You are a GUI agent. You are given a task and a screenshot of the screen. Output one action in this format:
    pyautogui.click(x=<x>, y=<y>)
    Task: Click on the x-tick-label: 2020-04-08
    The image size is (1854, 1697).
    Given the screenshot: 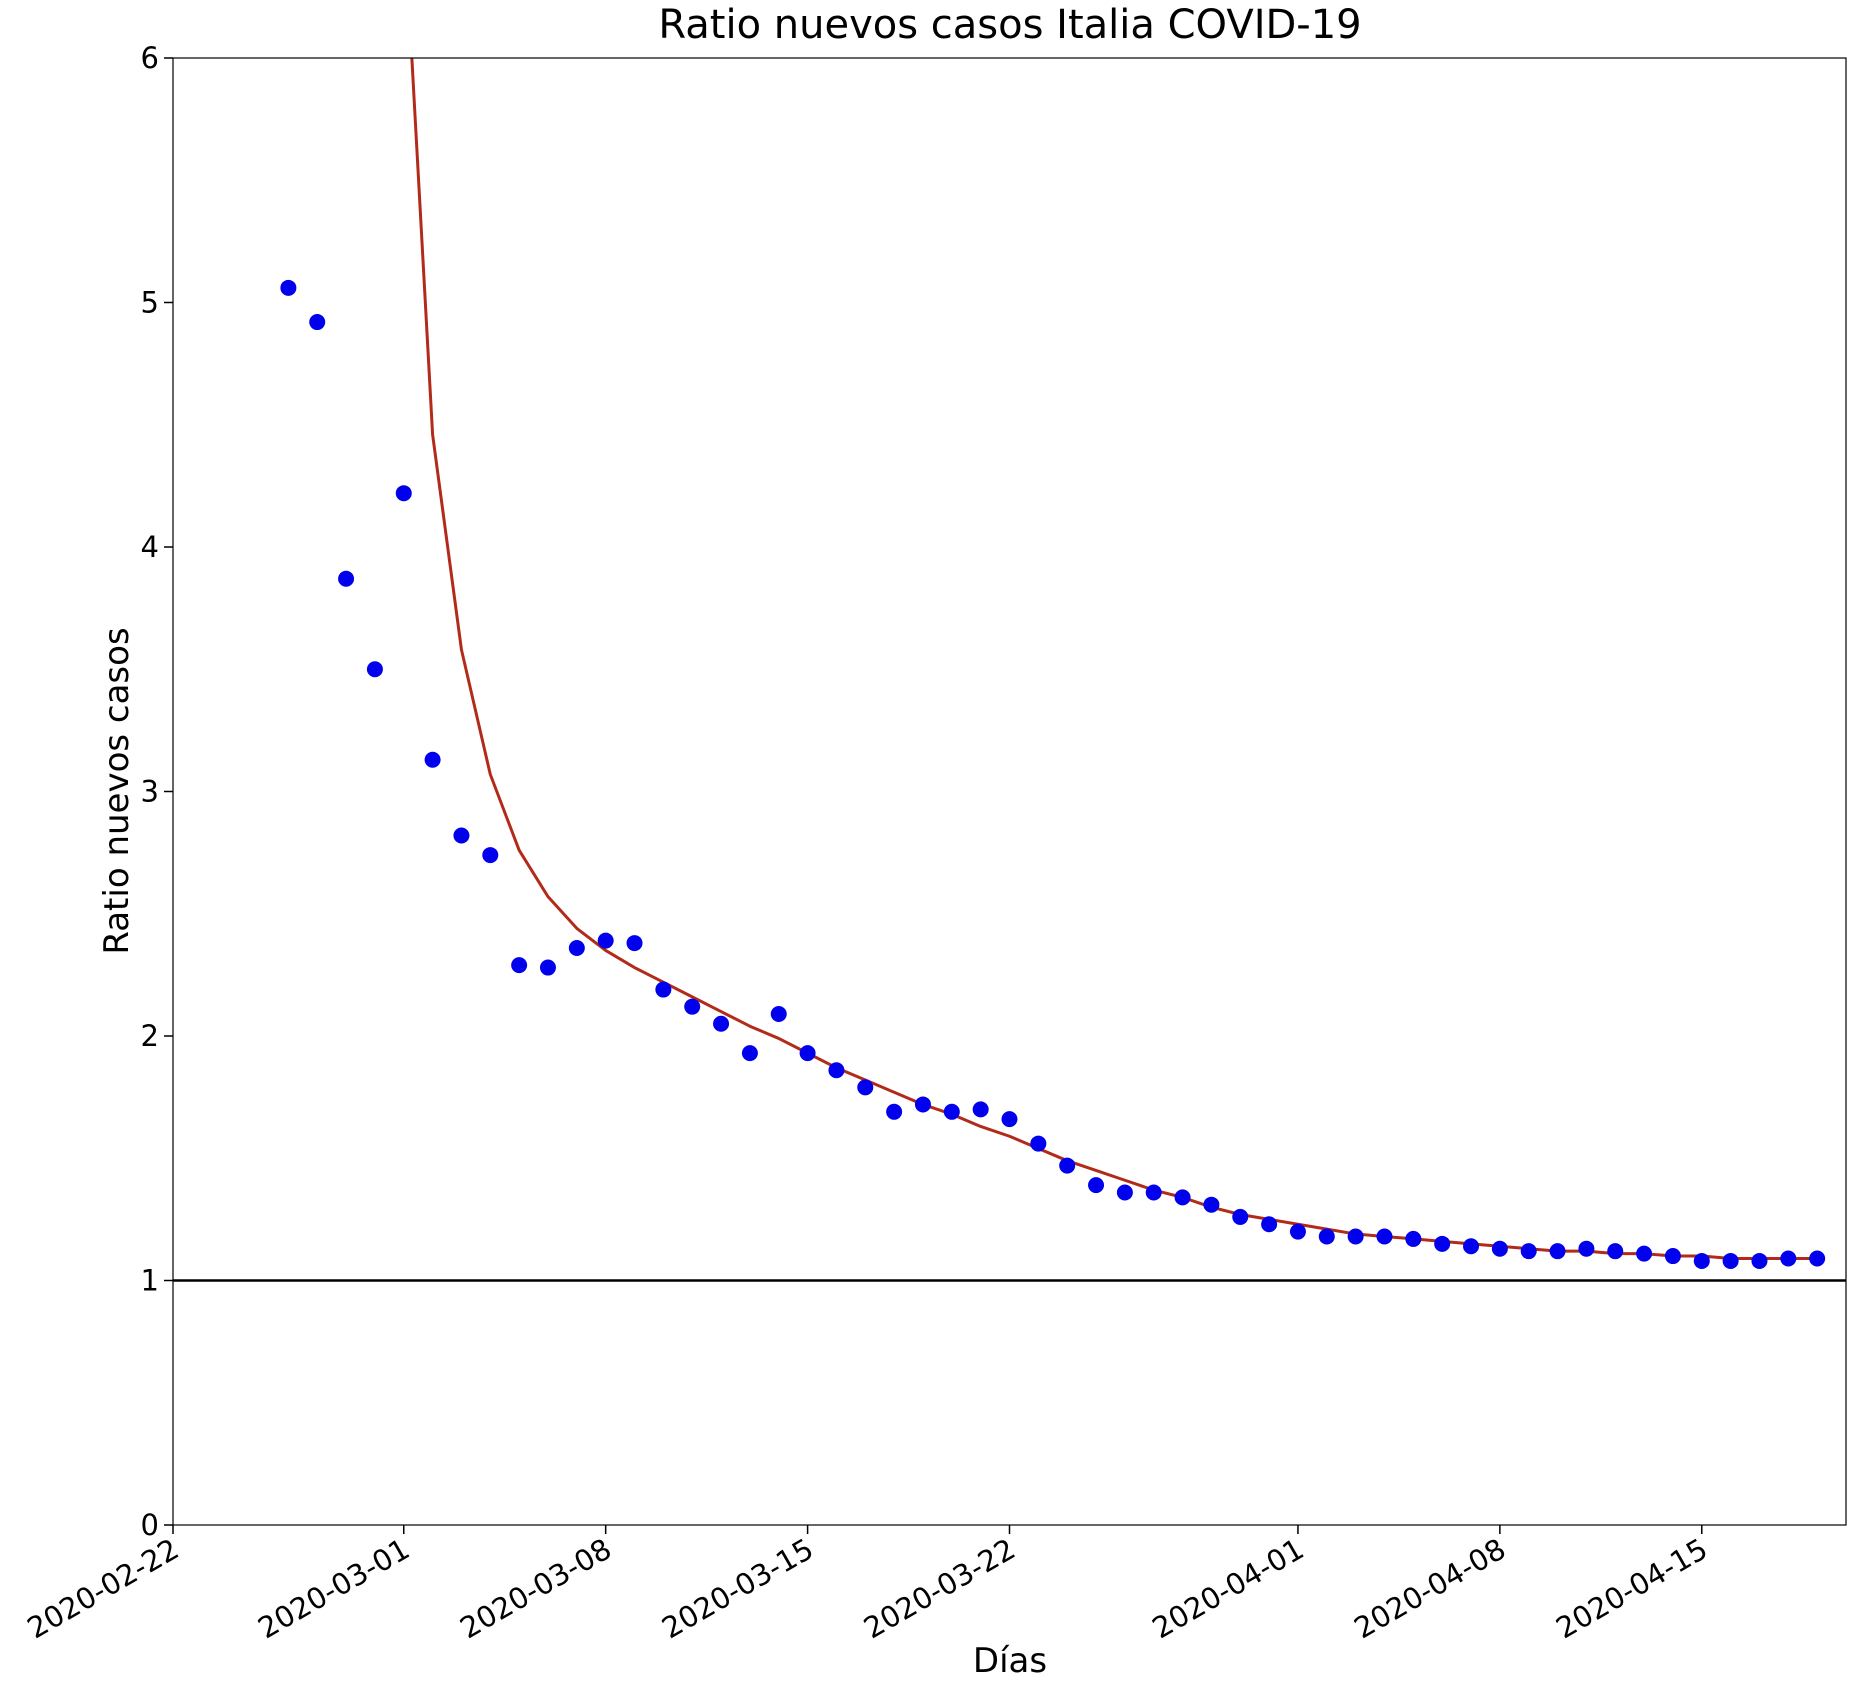 What is the action you would take?
    pyautogui.click(x=1429, y=1589)
    